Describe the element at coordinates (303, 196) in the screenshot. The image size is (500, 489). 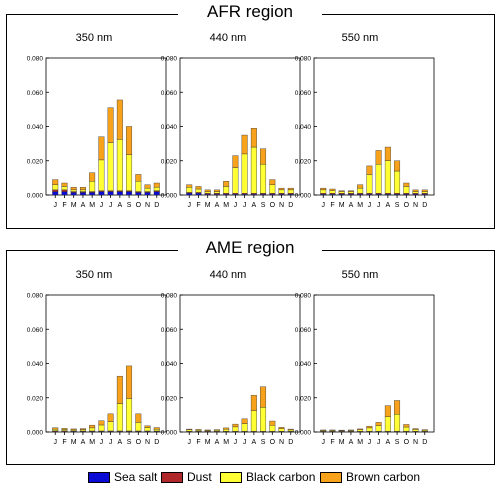
I see `y-tick-label: 0.000` at that location.